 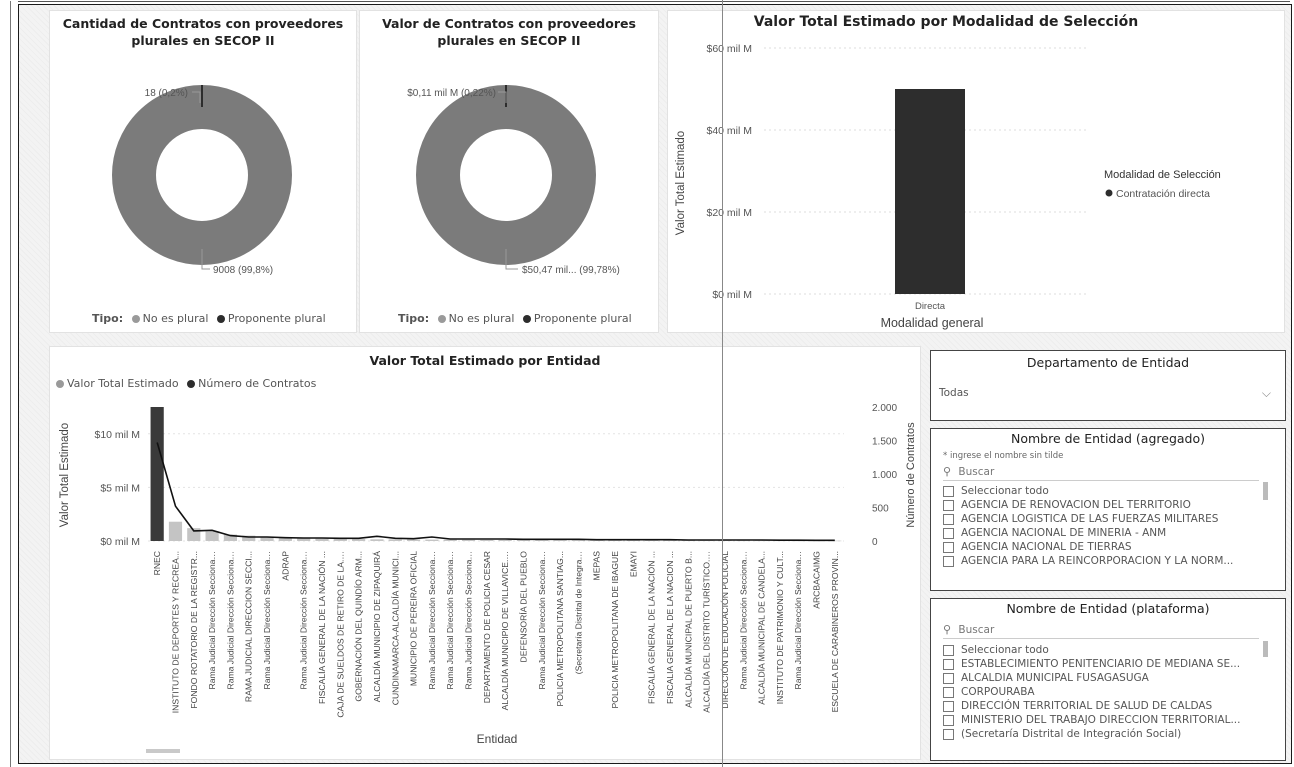 I want to click on nombre-entidad-item: AGENCIA NACIONAL DE TIERRAS, so click(x=1102, y=547).